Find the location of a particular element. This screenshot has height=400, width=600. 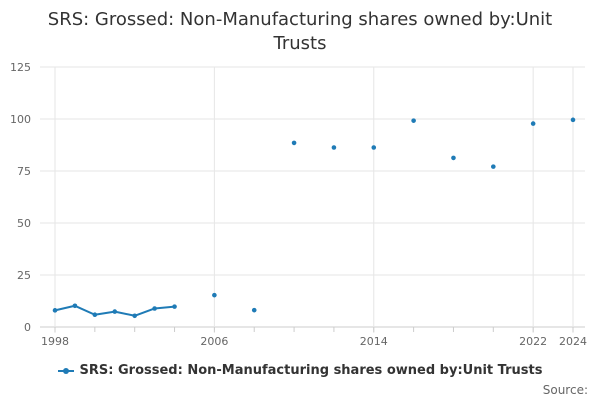

x-tick-label: 2014 is located at coordinates (374, 341).